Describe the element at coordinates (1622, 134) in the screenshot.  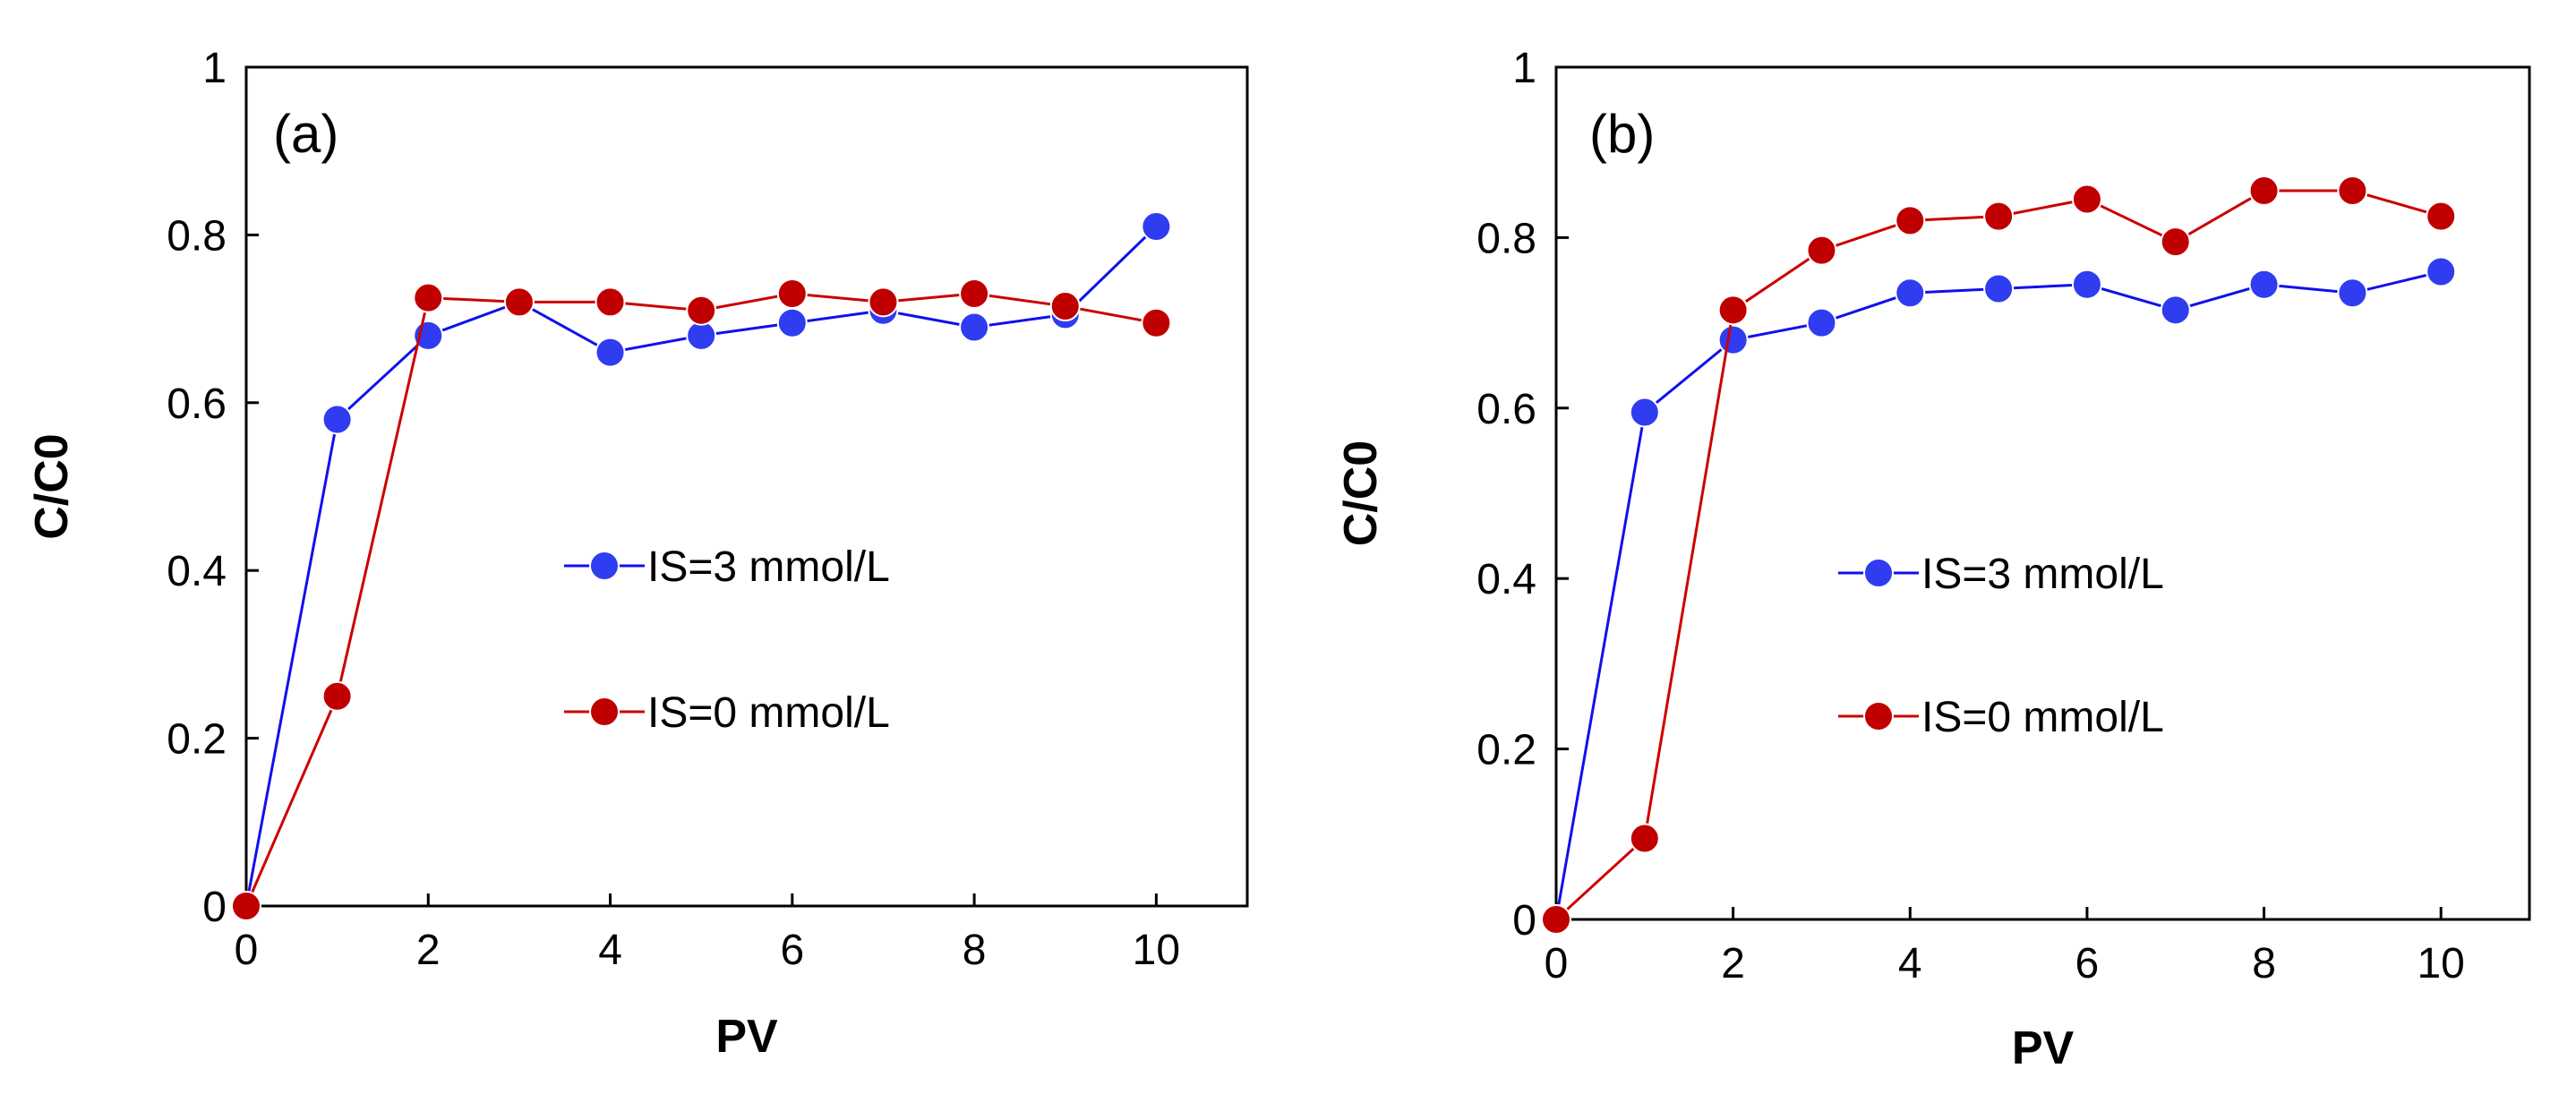
I see `panel-label: (b)` at that location.